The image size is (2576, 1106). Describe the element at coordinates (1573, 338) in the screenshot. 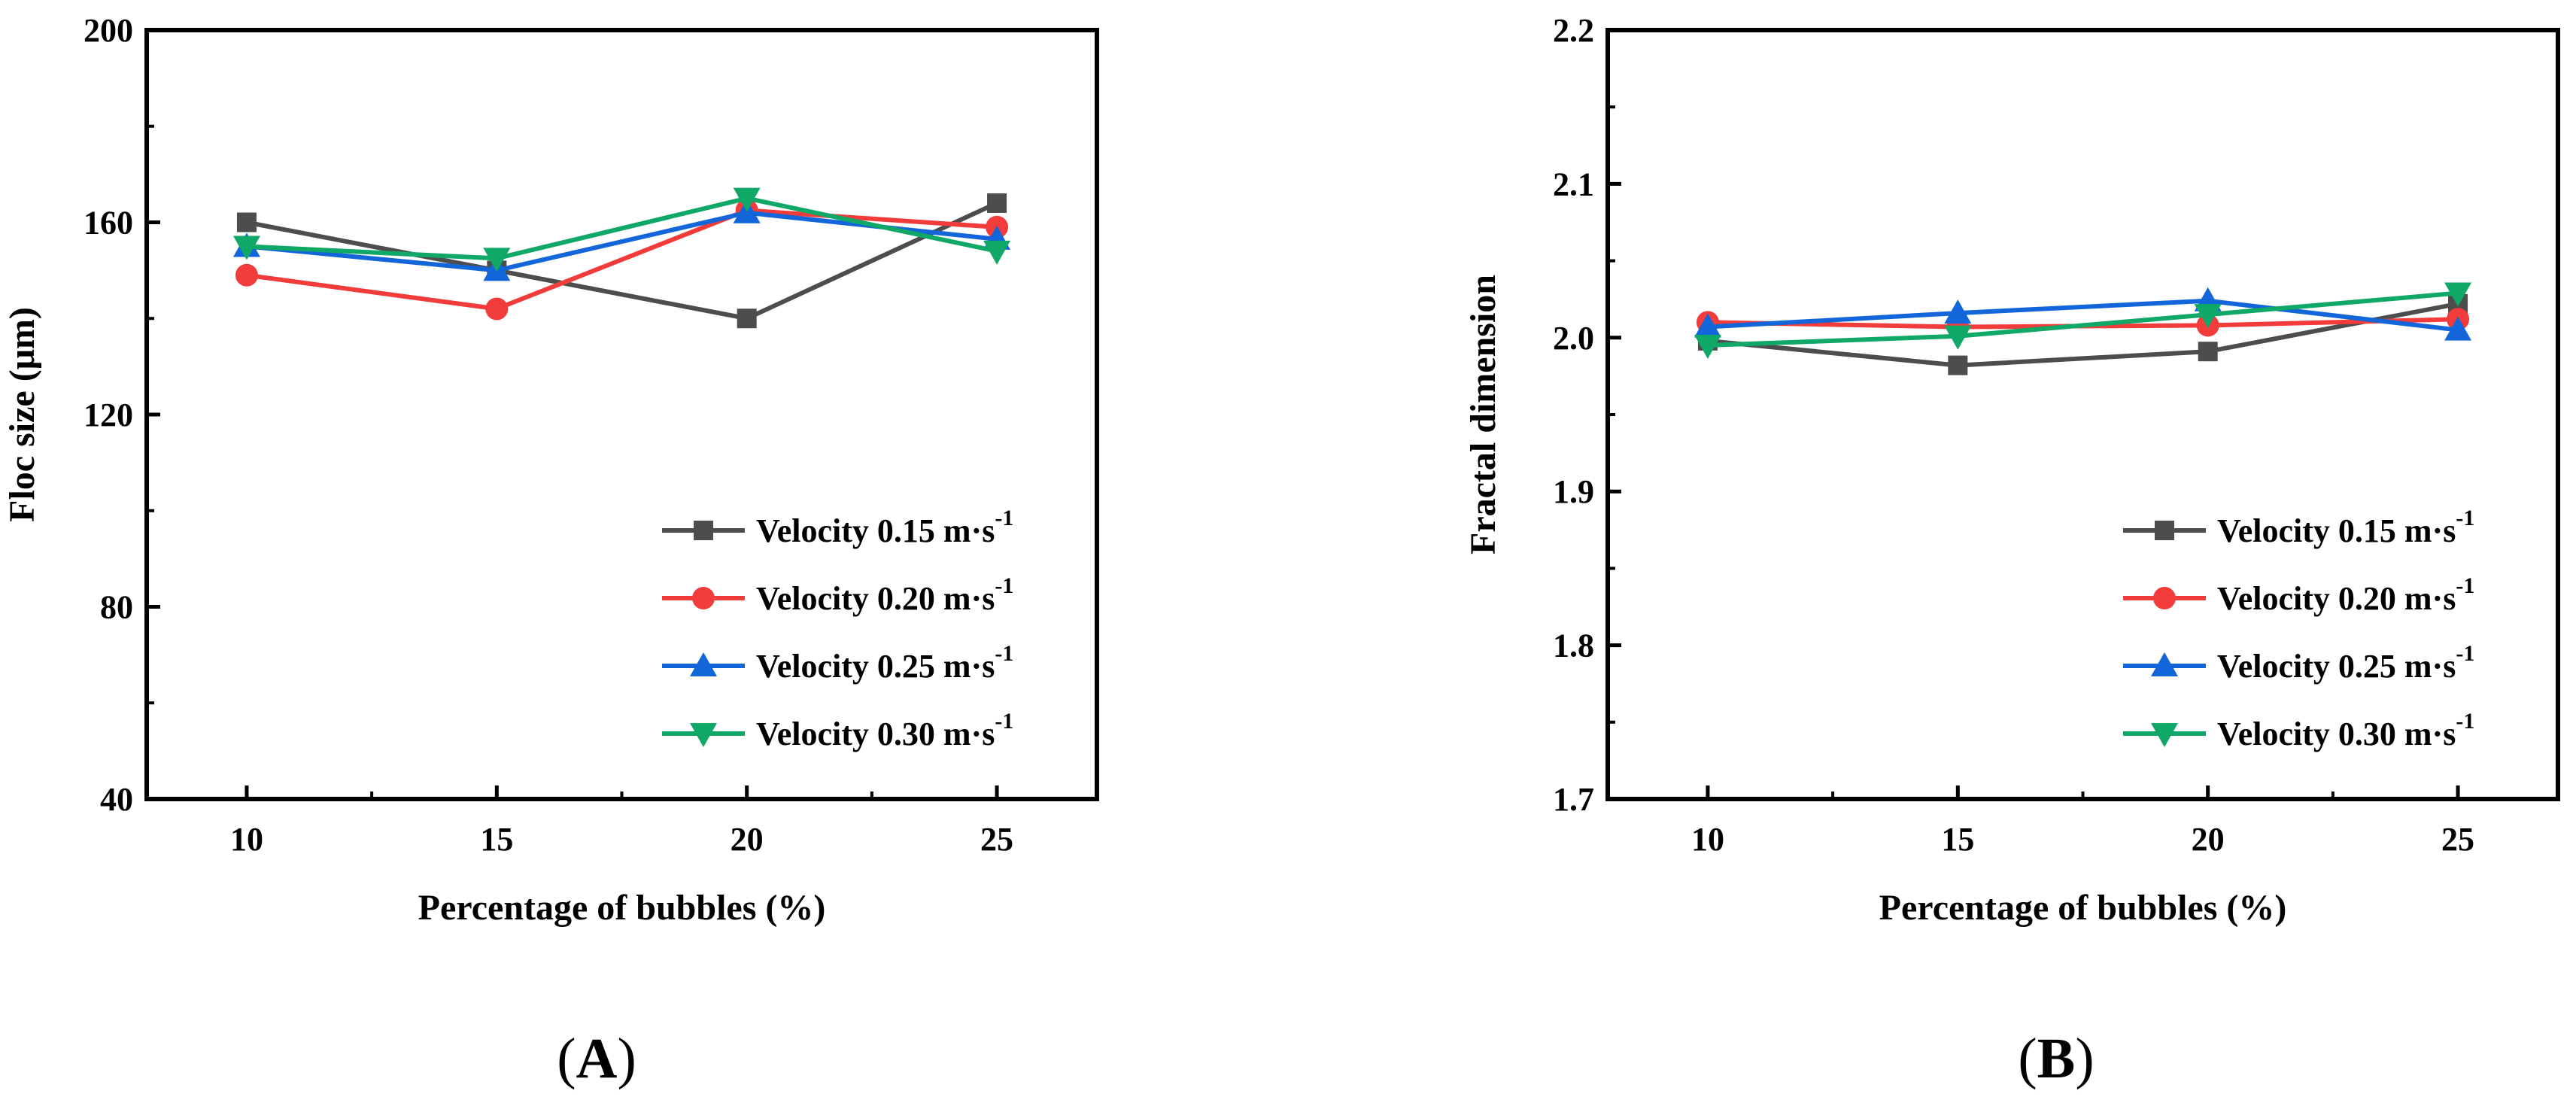

I see `y-tick-label: 2.0` at that location.